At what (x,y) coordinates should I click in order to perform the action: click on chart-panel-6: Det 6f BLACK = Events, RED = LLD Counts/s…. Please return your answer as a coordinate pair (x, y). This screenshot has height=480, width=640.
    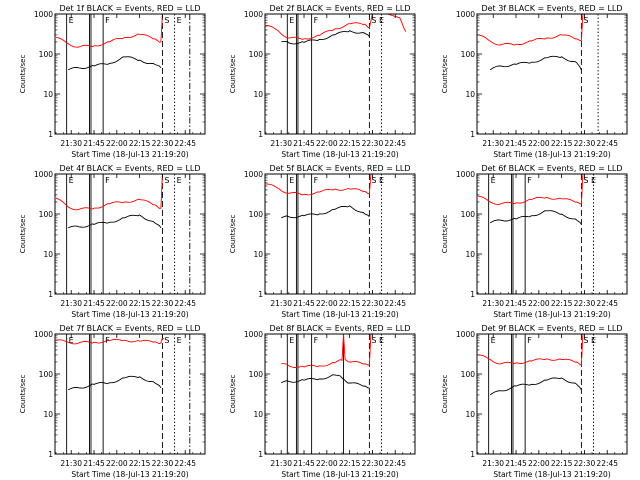
    Looking at the image, I should click on (534, 241).